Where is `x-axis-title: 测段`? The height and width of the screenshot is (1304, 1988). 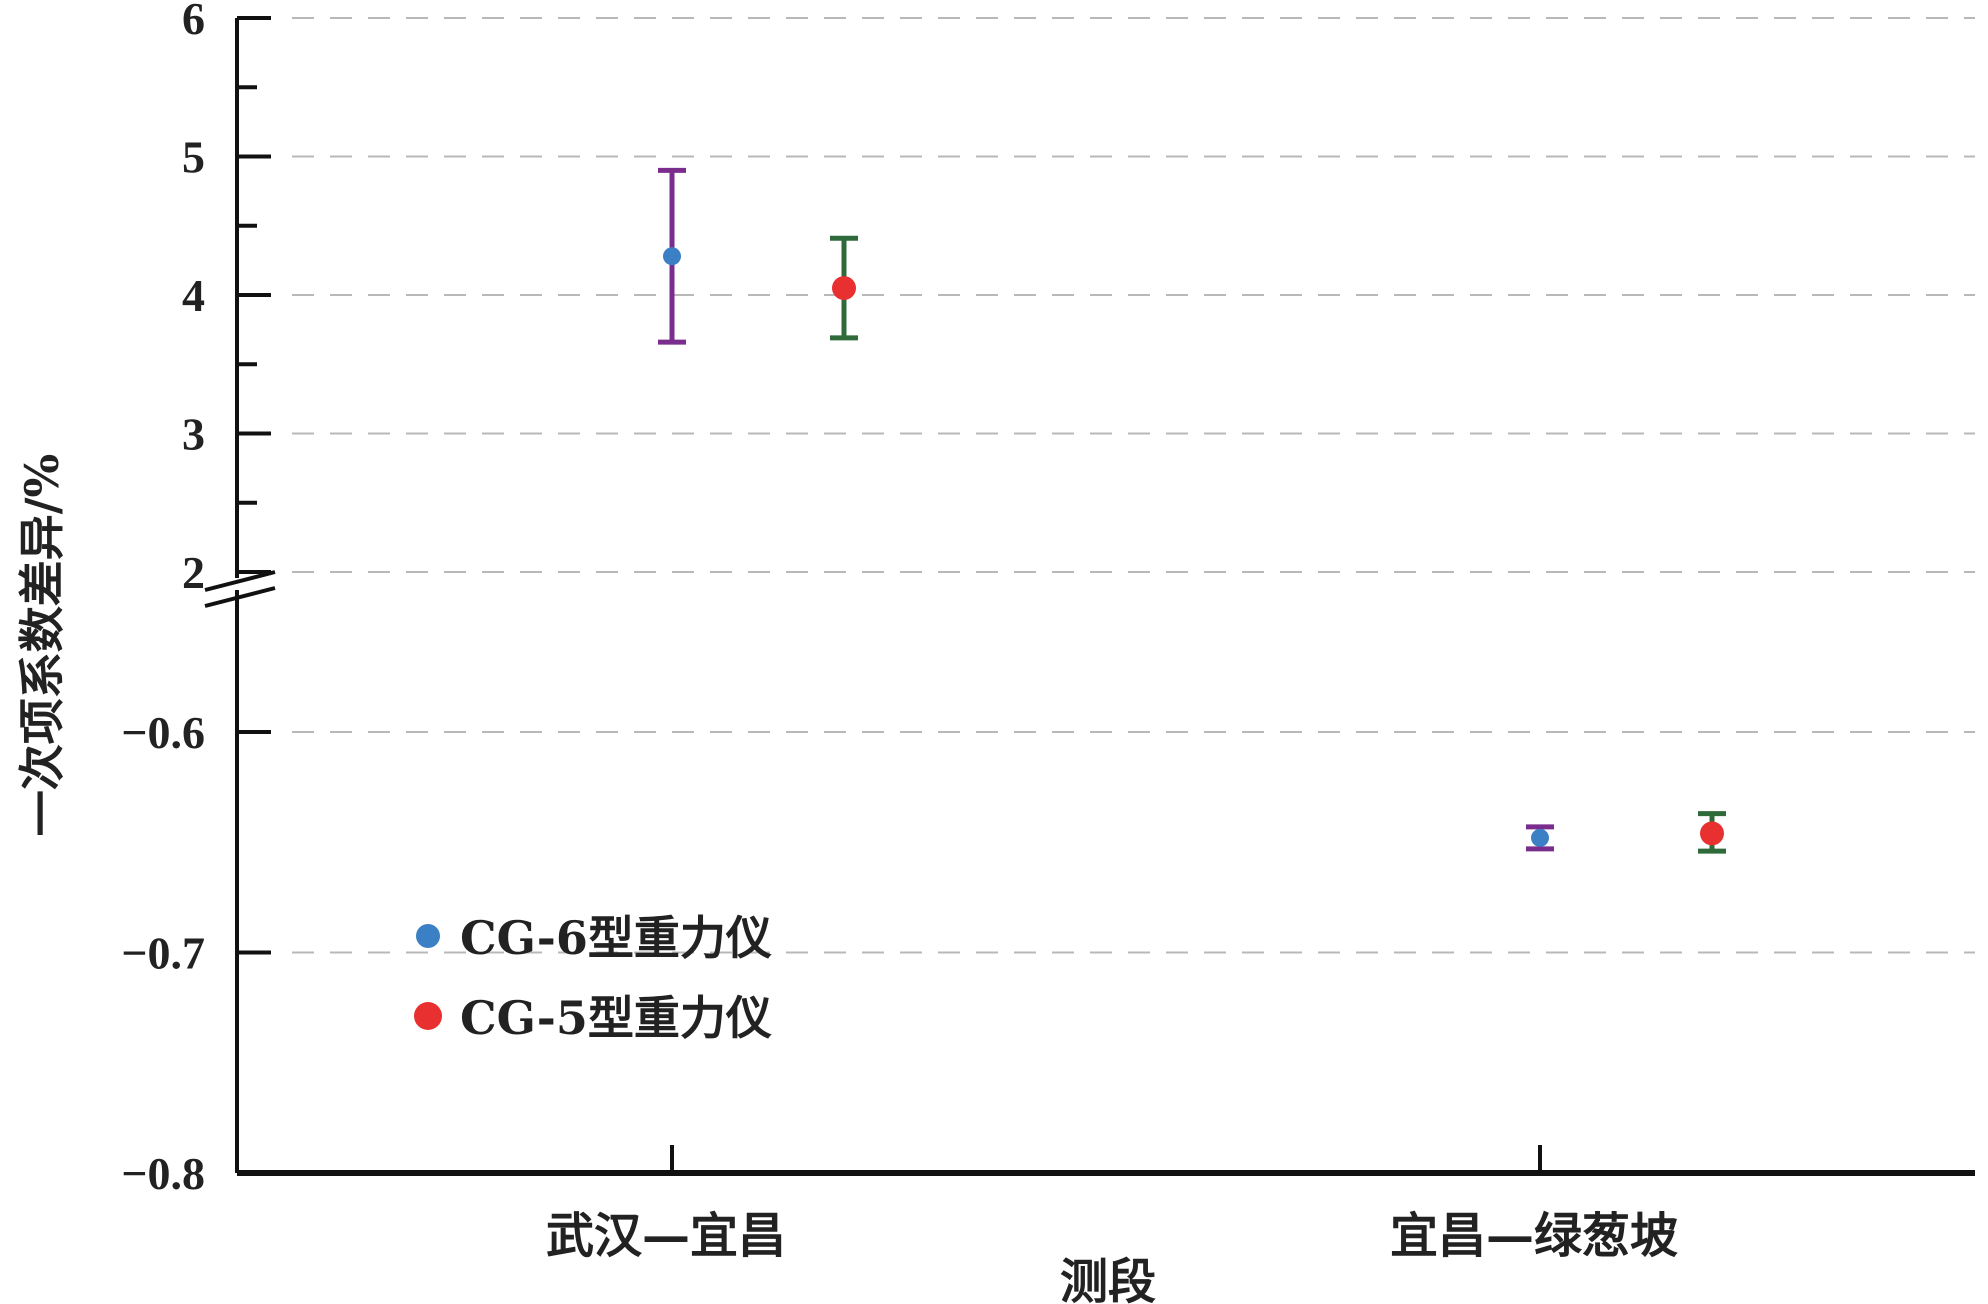 x-axis-title: 测段 is located at coordinates (1108, 1279).